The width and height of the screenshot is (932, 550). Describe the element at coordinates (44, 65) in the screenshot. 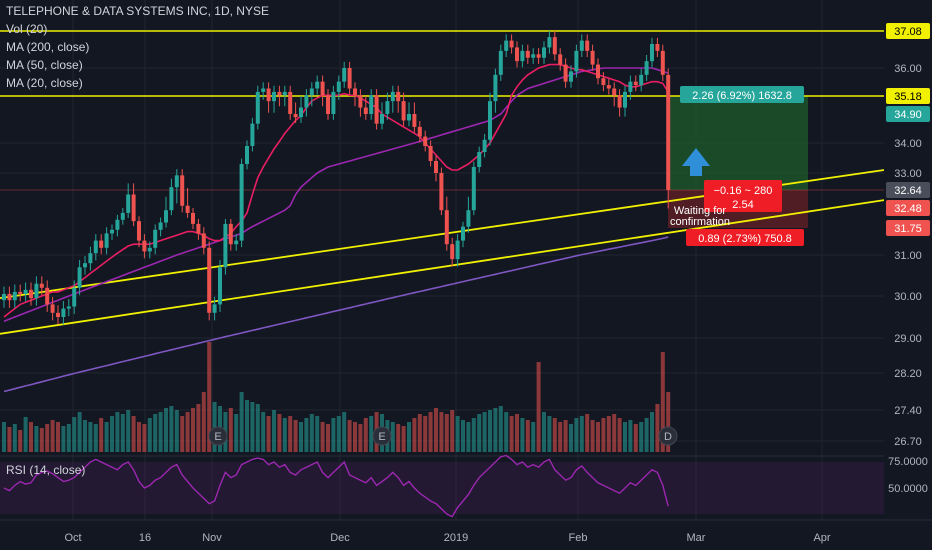

I see `legend-ma50: MA (50, close)` at that location.